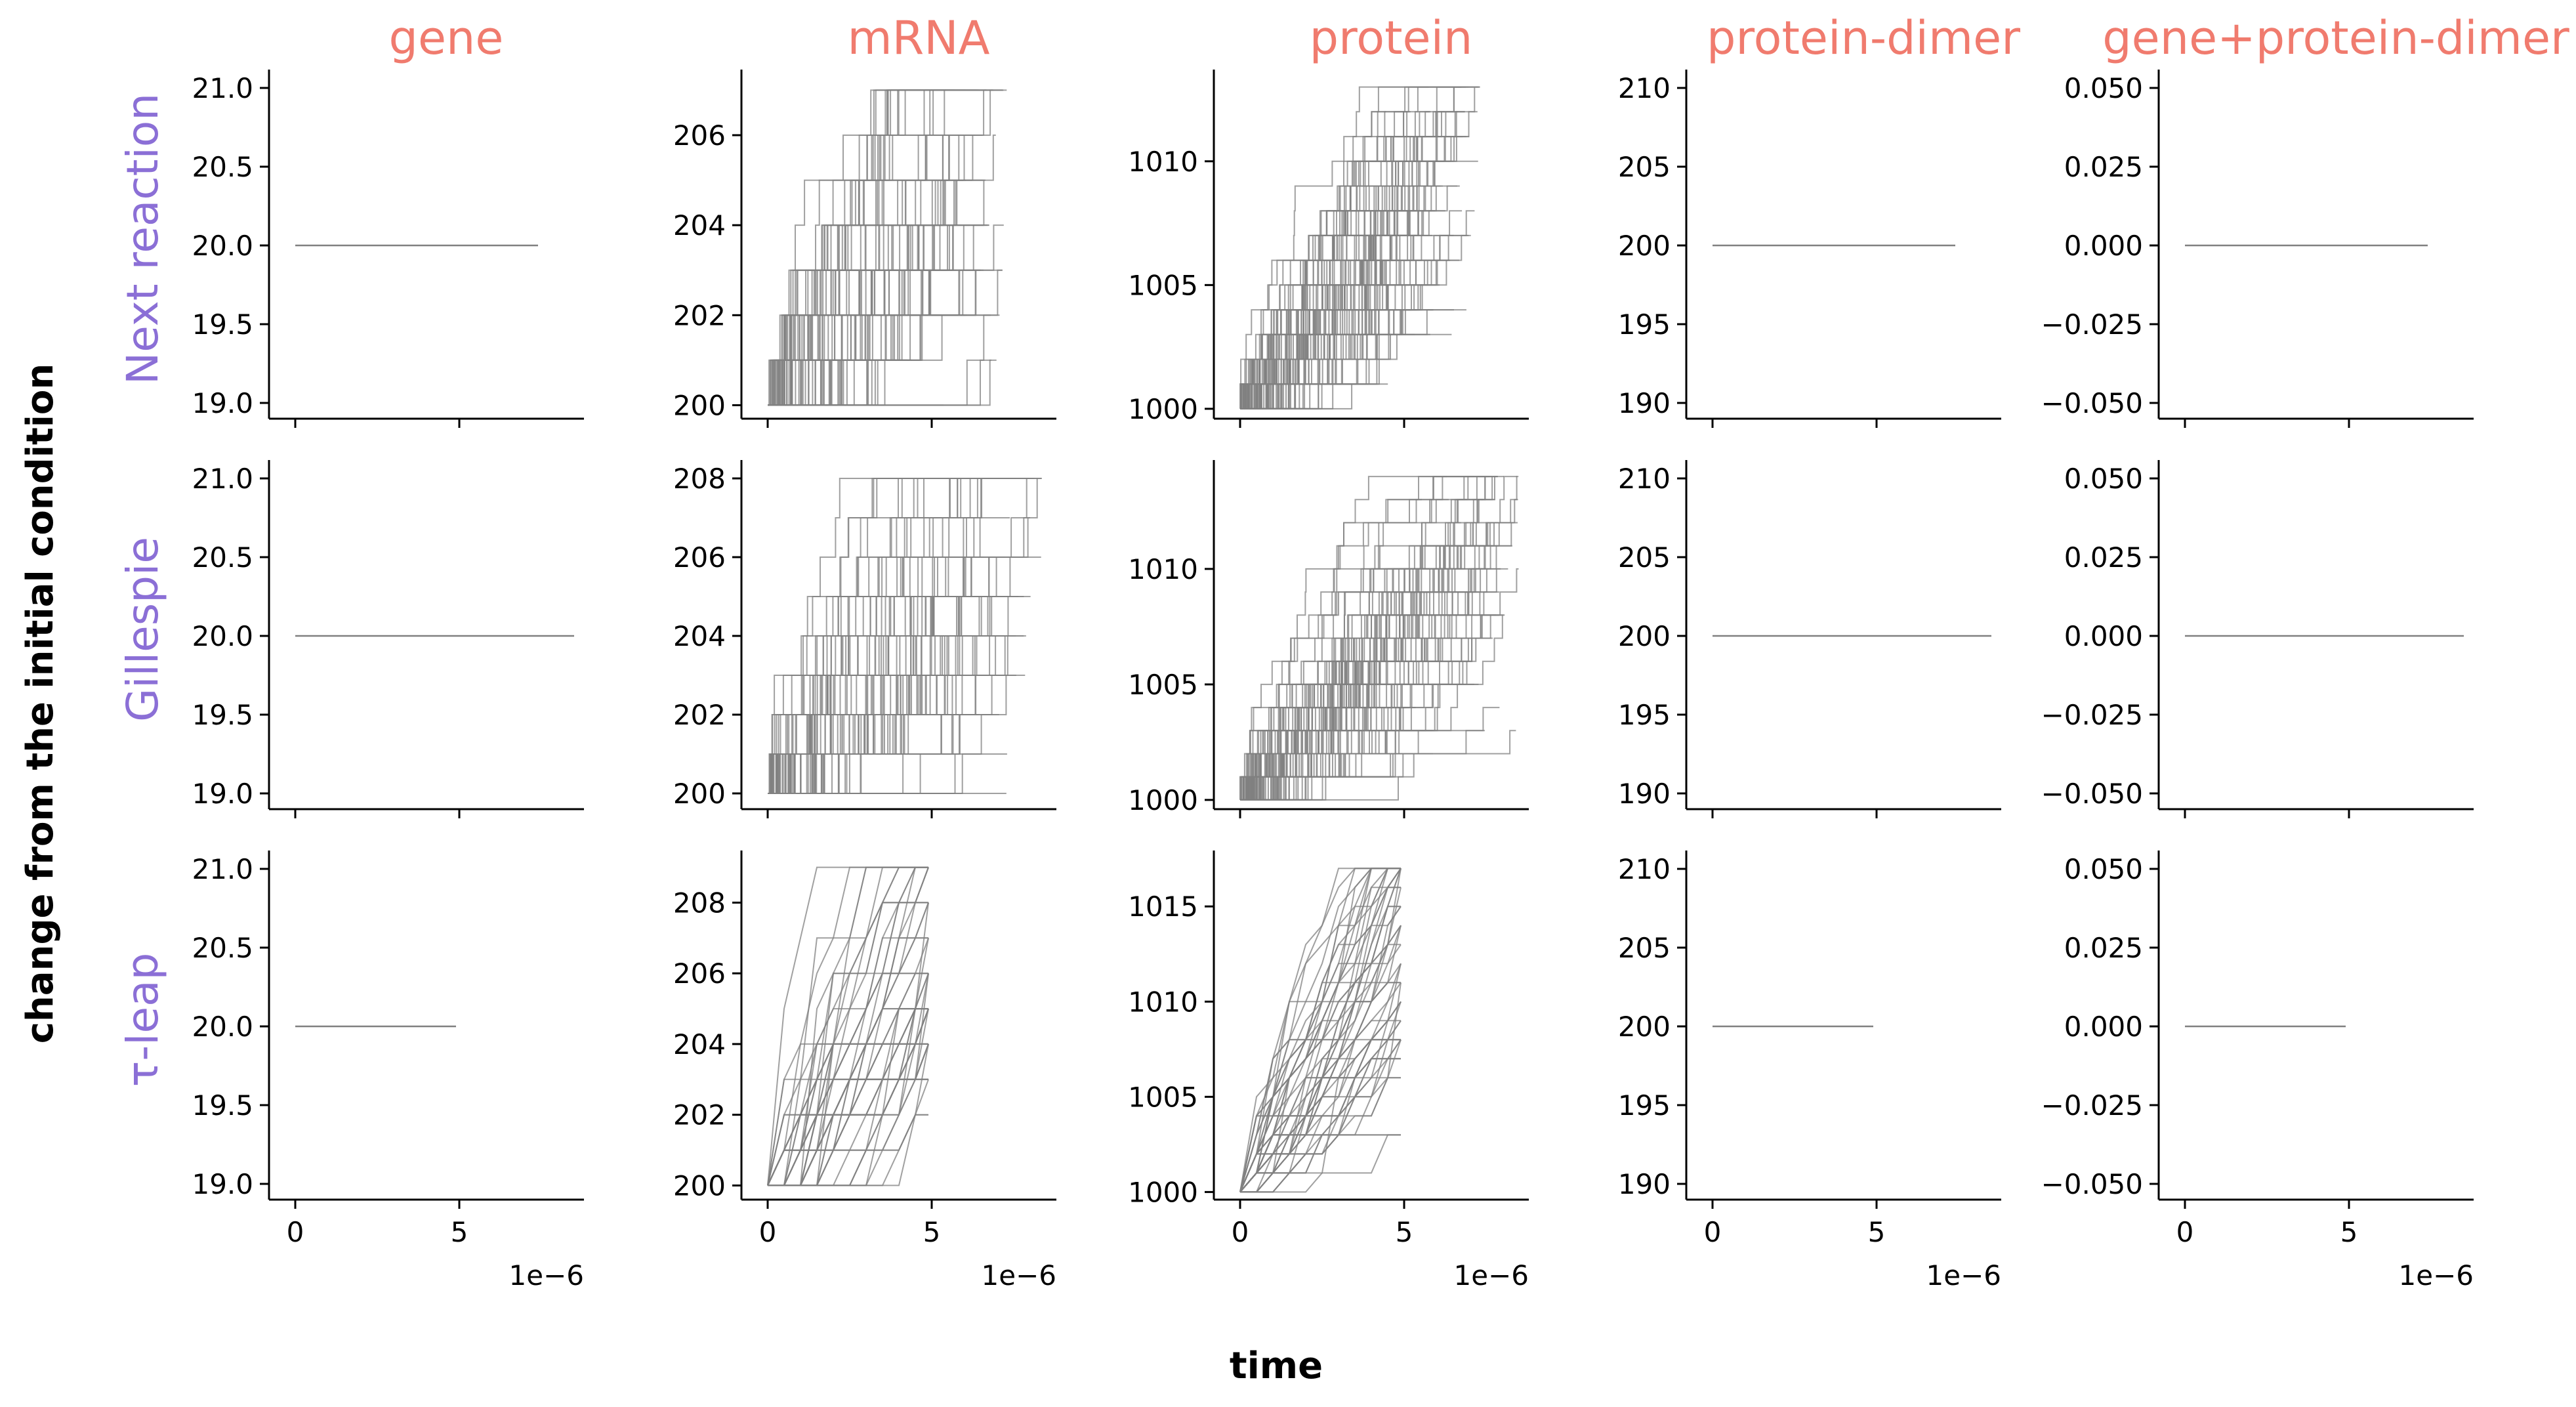 This screenshot has width=2576, height=1407. What do you see at coordinates (388, 249) in the screenshot?
I see `panel-next-reaction-gene: 19.0 19.5 20.0 20.5 21.0` at bounding box center [388, 249].